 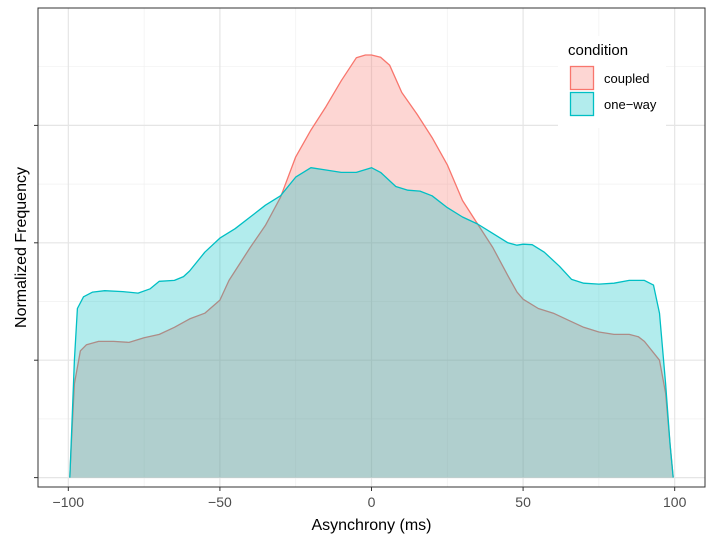 I want to click on legend-label-one-way: one−way, so click(x=630, y=104).